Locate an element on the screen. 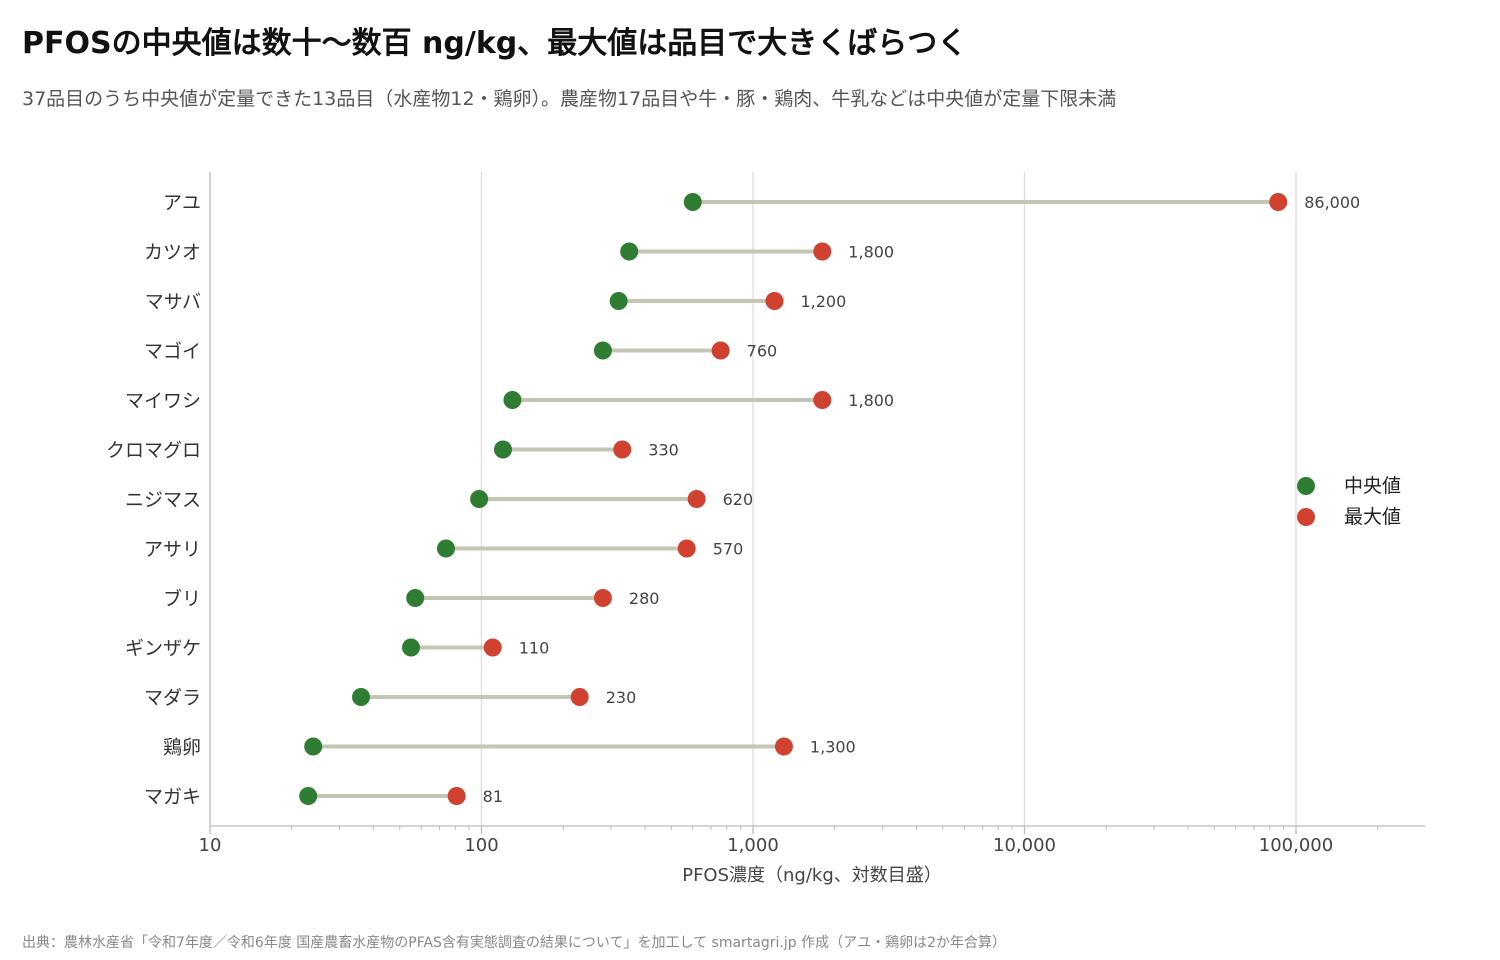 The width and height of the screenshot is (1500, 960). x-tick-label: 100,000 is located at coordinates (1296, 845).